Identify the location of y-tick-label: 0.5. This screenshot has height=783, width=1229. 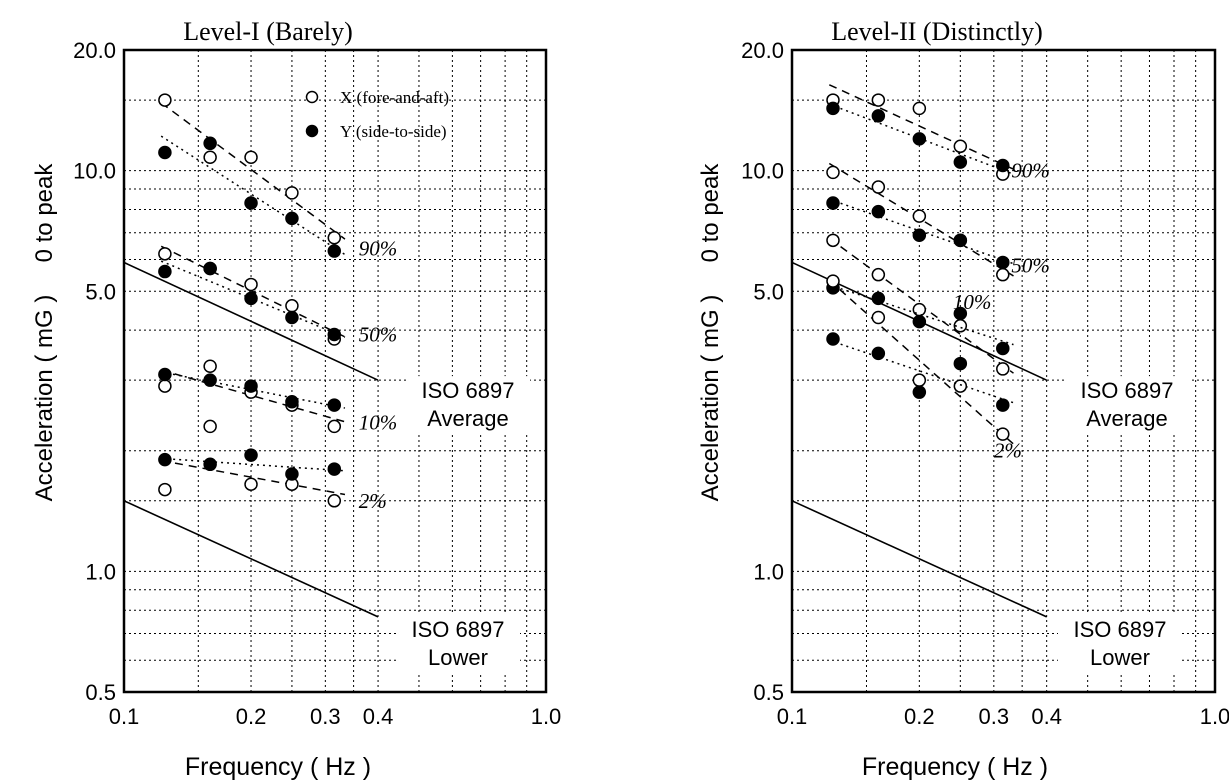
(100, 692).